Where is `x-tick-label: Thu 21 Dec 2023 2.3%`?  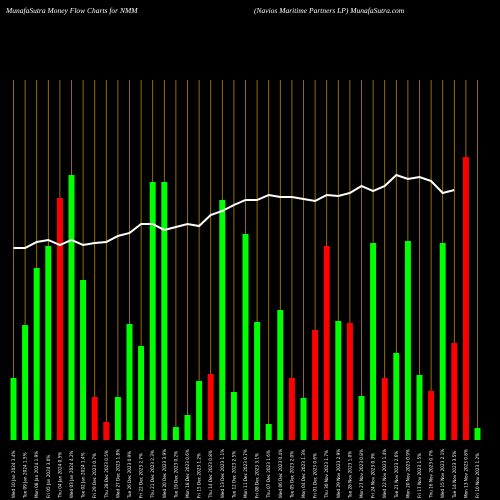 x-tick-label: Thu 21 Dec 2023 2.3% is located at coordinates (152, 474).